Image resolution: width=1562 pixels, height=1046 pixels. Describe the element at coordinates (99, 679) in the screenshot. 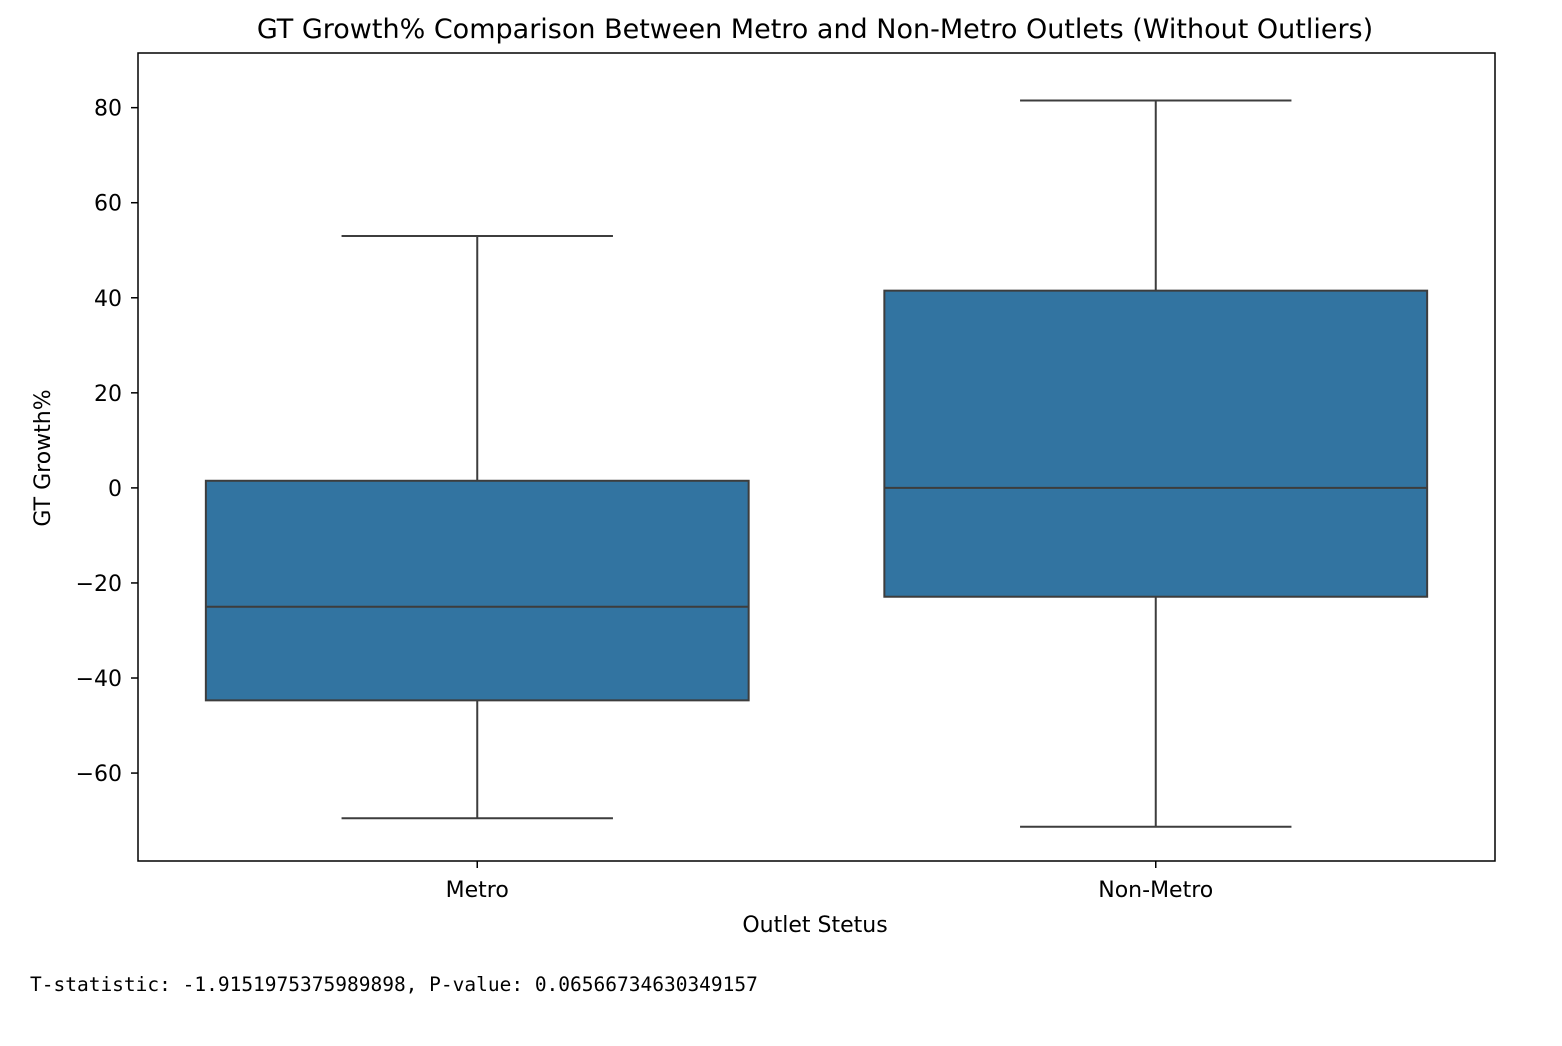

I see `y-tick-label: −40` at that location.